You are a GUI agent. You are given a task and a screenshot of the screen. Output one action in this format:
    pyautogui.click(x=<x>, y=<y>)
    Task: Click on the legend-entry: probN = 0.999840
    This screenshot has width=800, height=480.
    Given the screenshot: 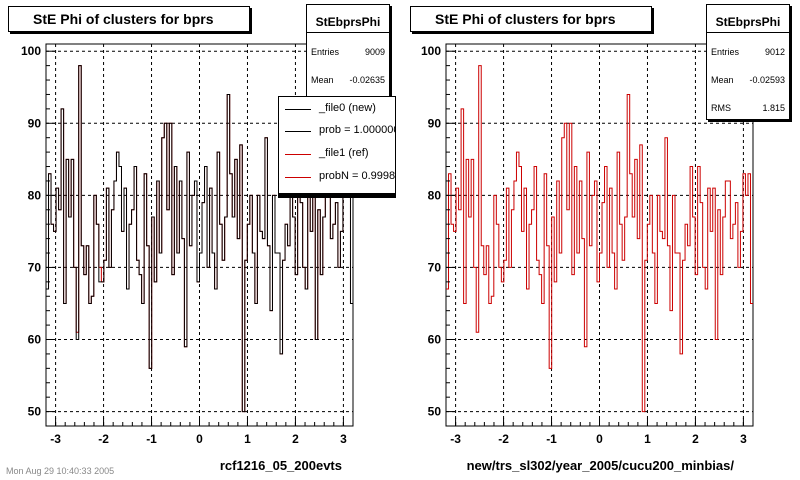 What is the action you would take?
    pyautogui.click(x=337, y=180)
    